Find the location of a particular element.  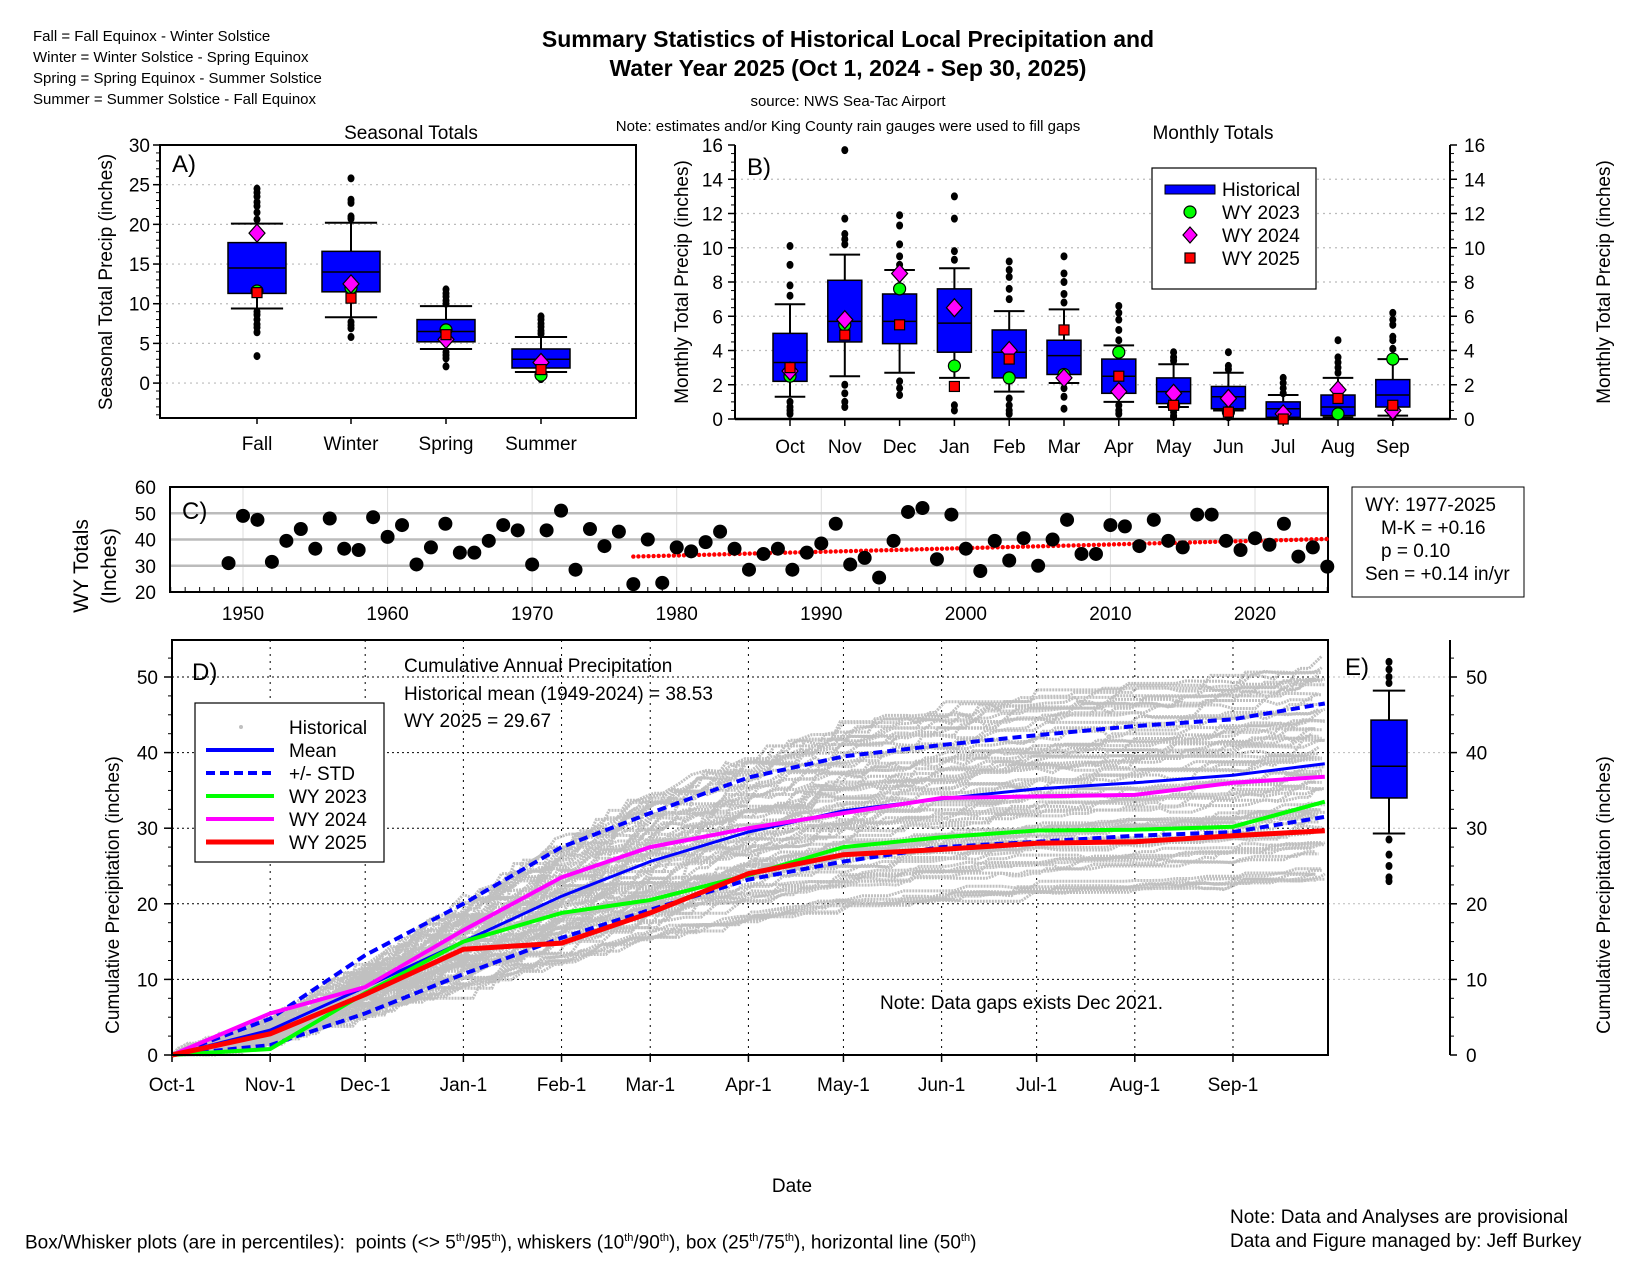

month-box-feb is located at coordinates (1009, 337).